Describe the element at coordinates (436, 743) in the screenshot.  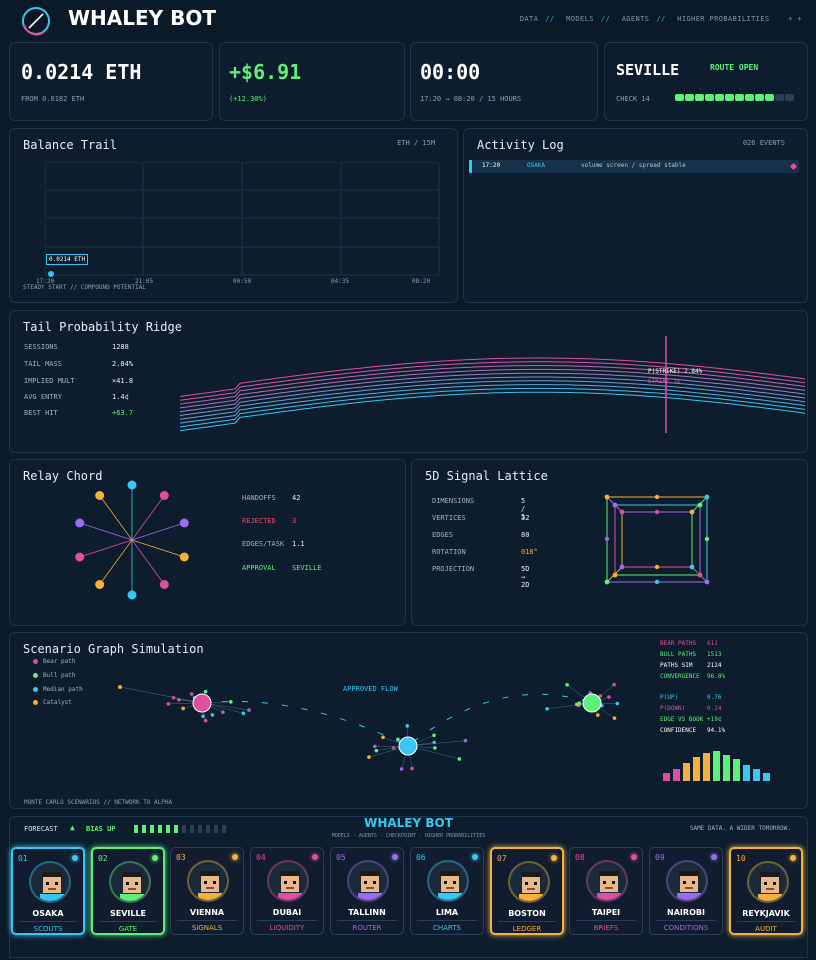
I see `scenario-edge` at that location.